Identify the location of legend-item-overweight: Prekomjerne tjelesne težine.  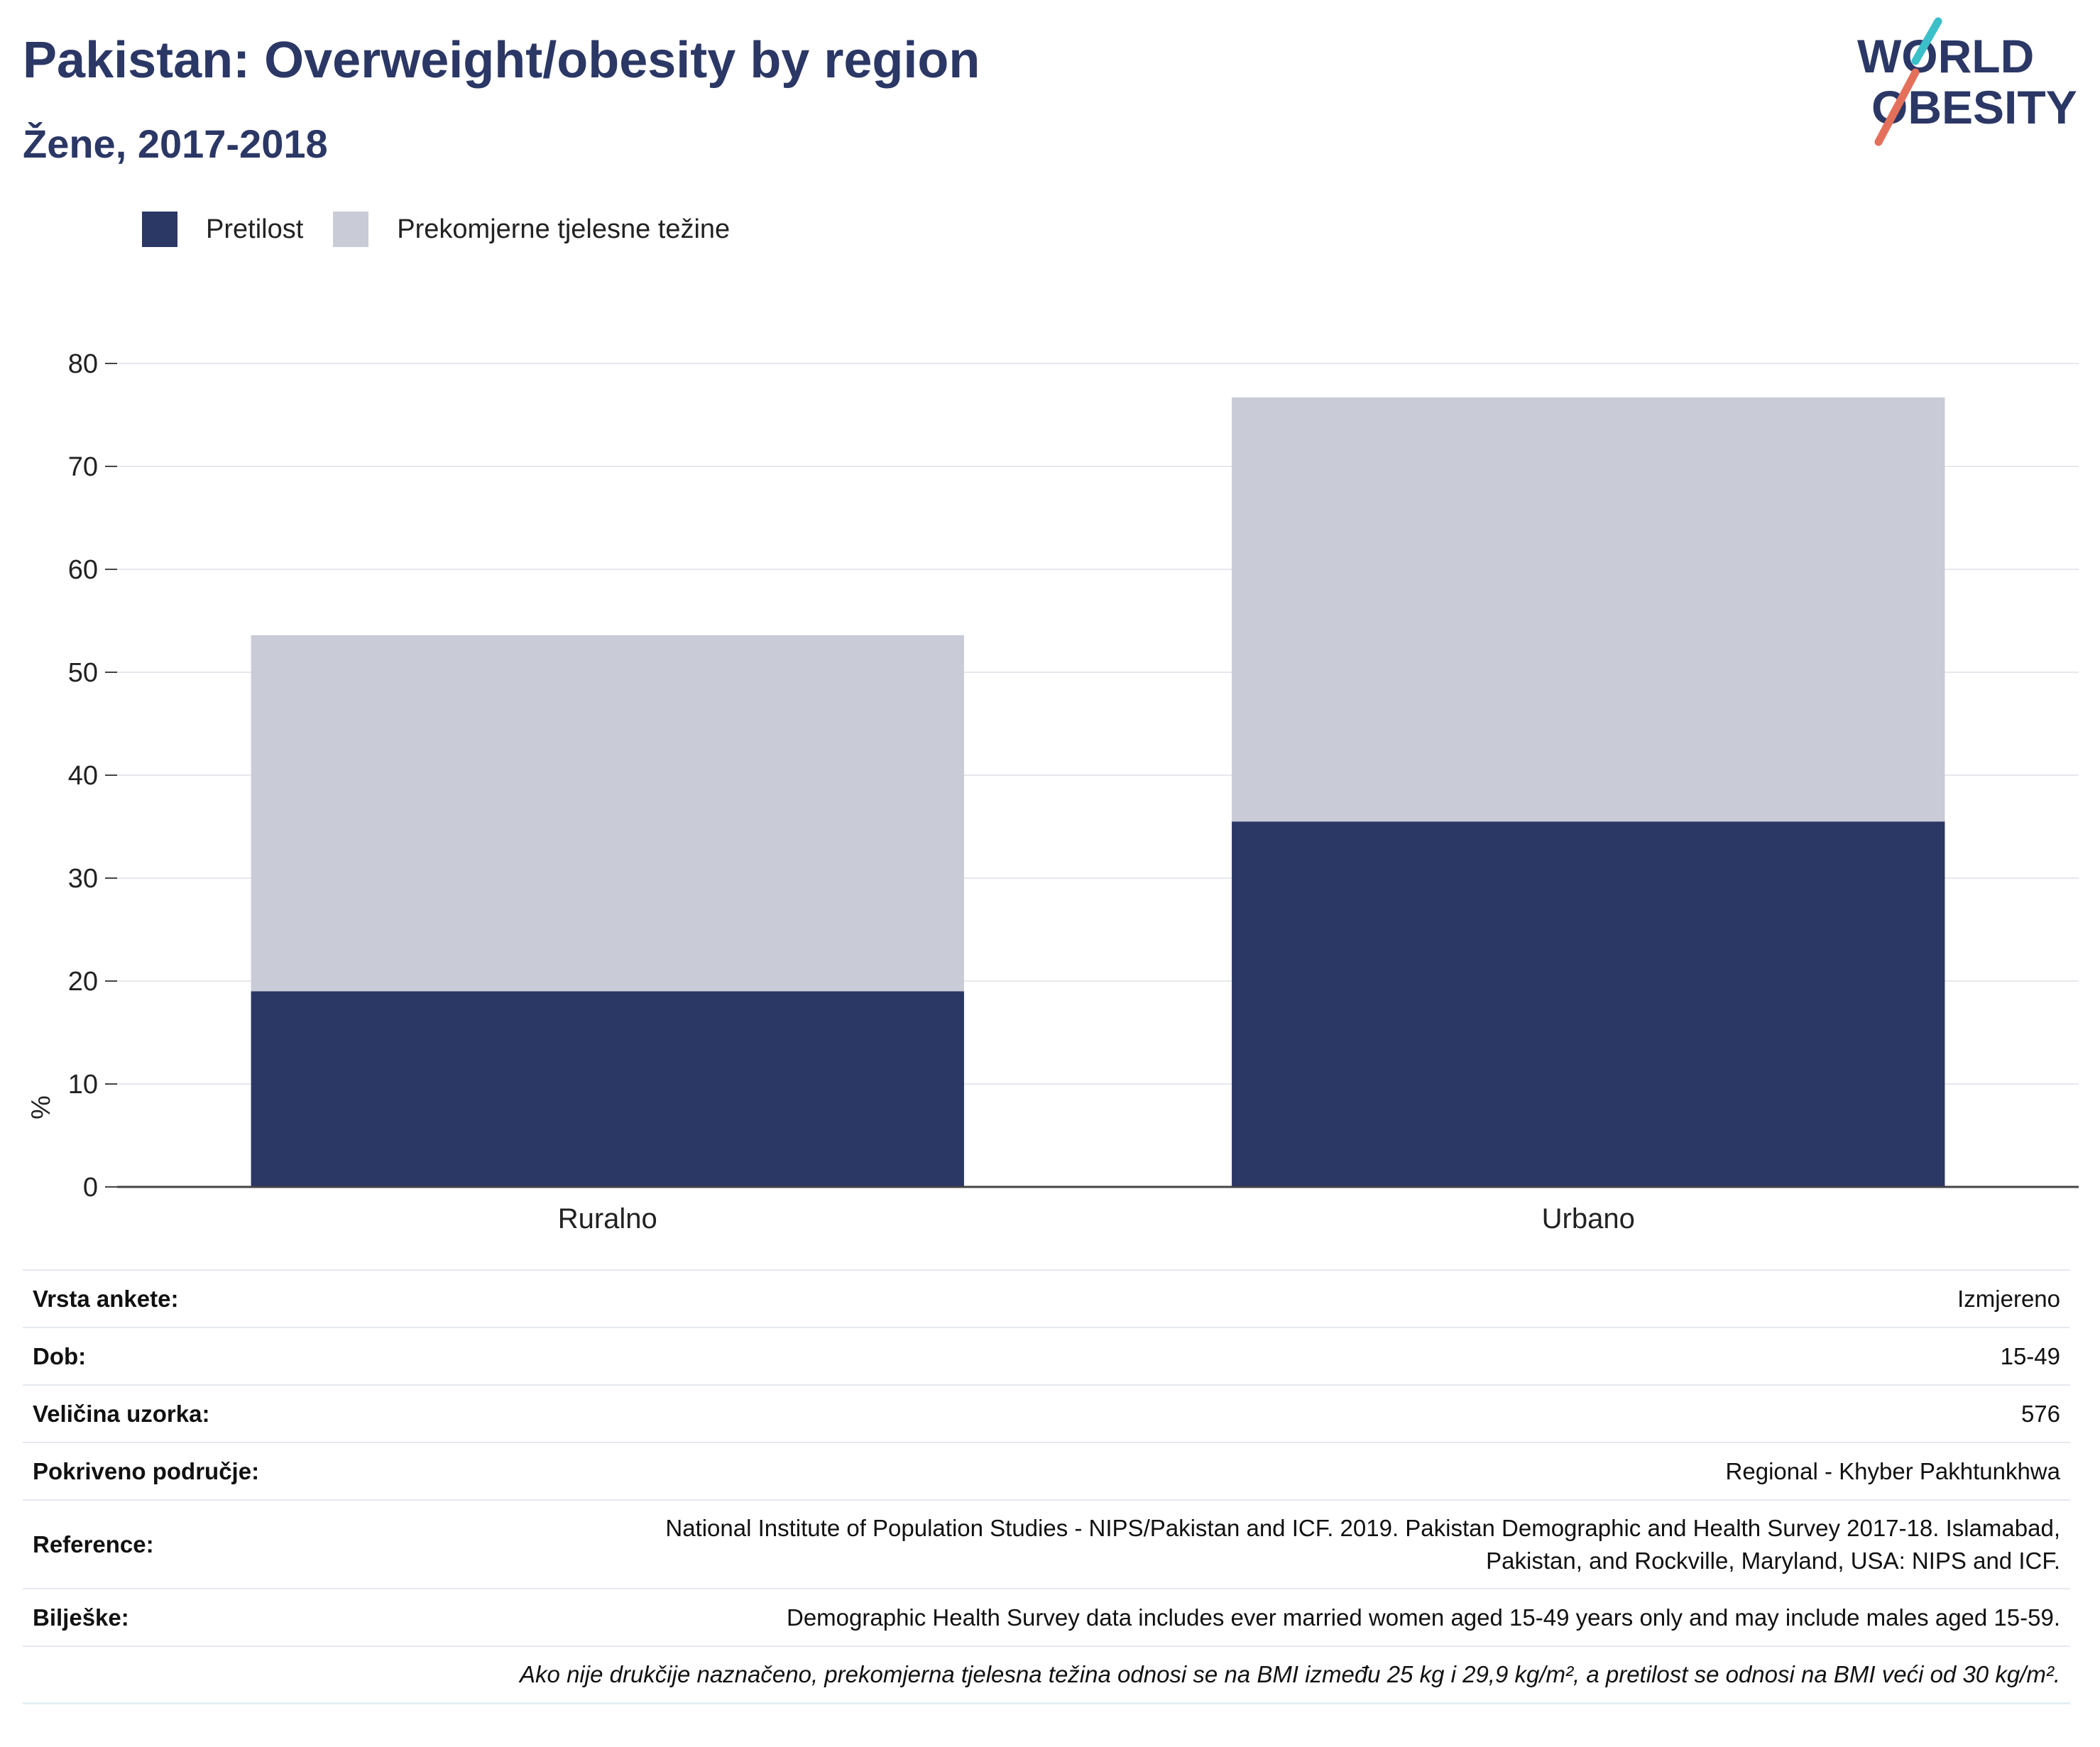
(531, 229).